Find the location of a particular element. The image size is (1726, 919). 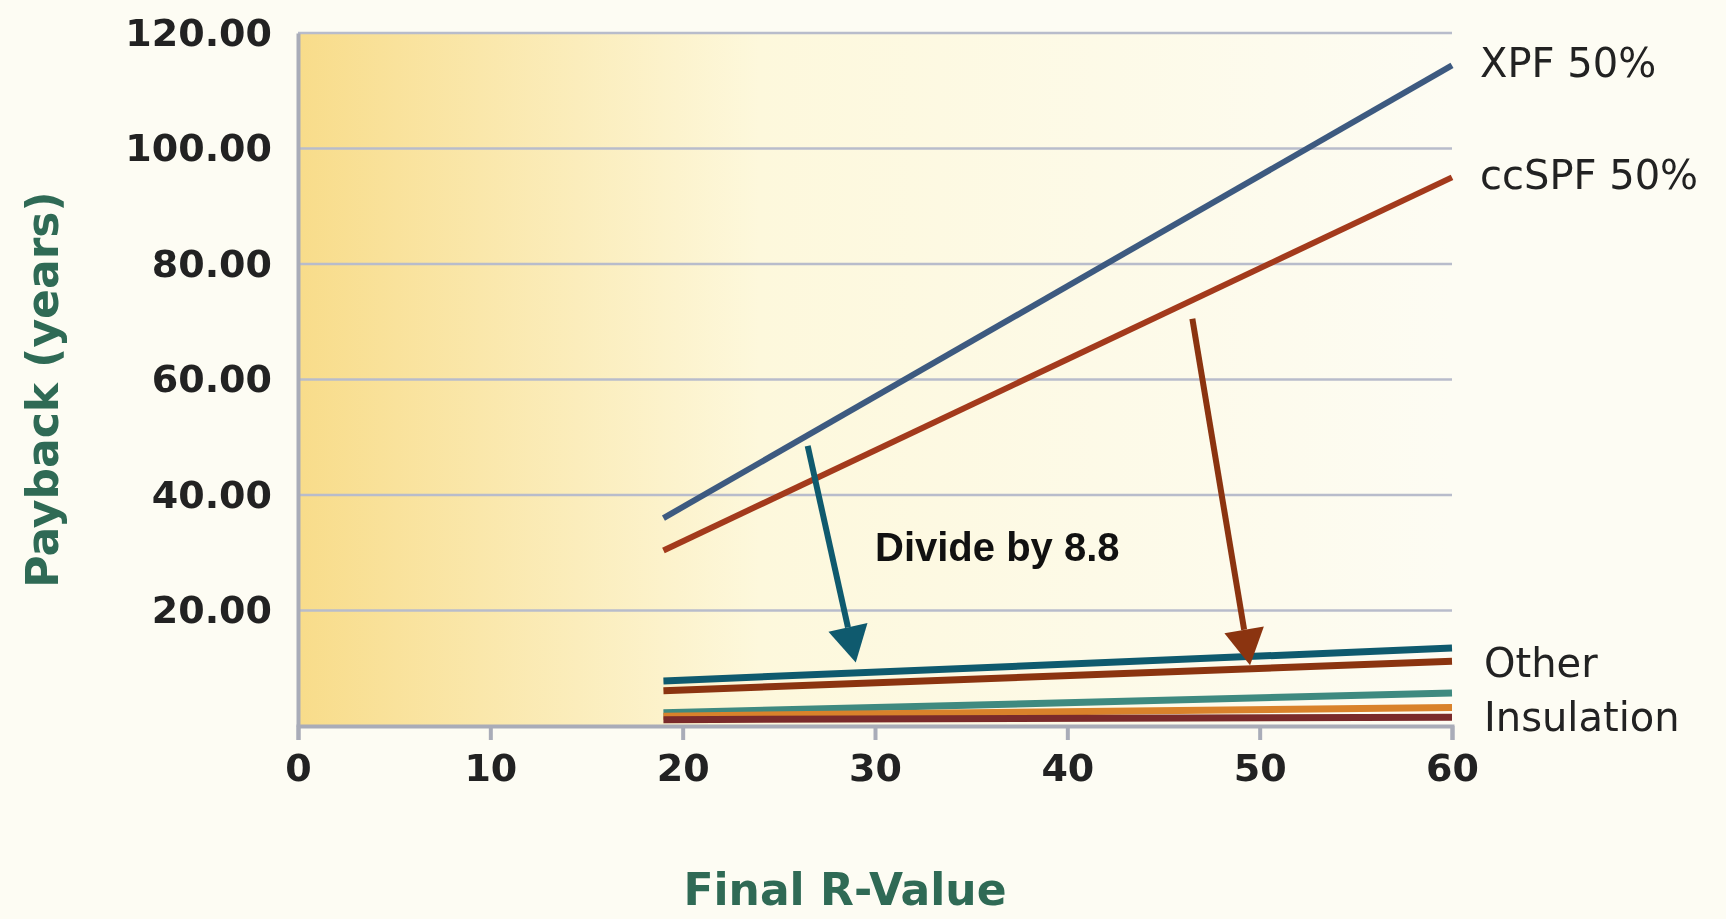

series-label: XPF 50% is located at coordinates (1568, 63).